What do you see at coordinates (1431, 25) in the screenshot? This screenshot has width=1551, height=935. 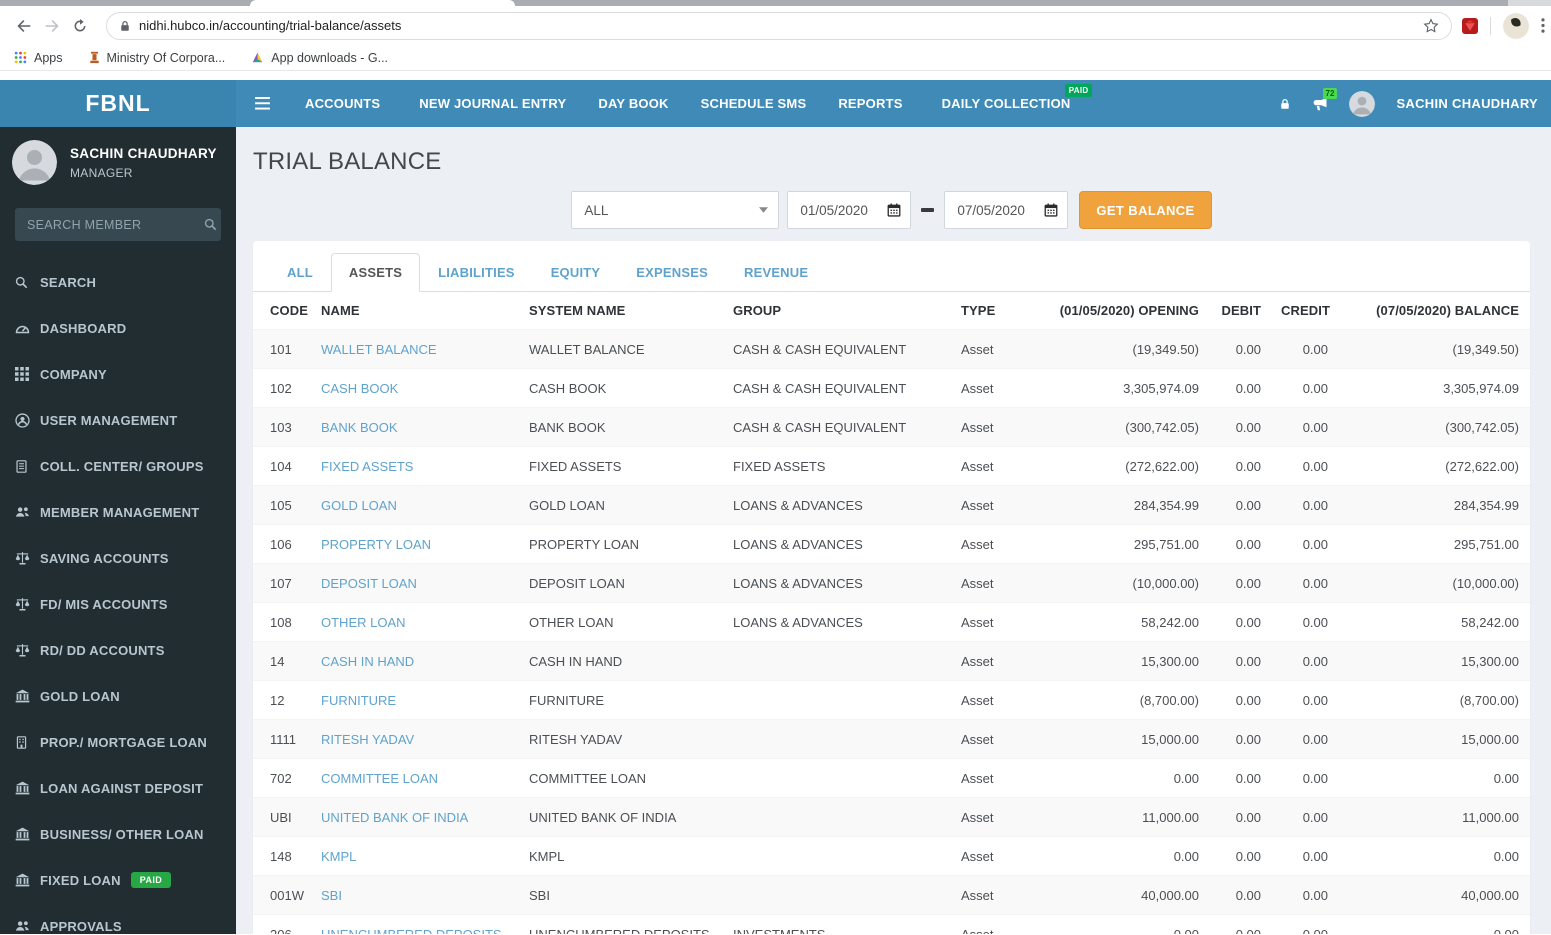 I see `bookmark-star-icon` at bounding box center [1431, 25].